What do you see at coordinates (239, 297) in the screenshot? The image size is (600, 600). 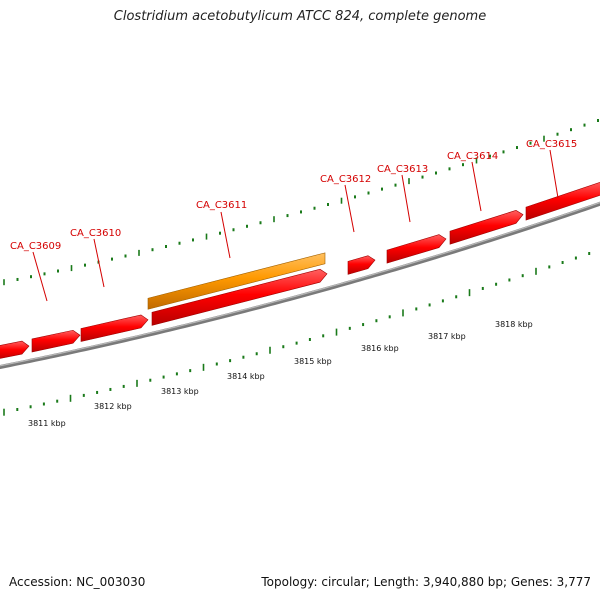 I see `gene-arrow-CA_C3611` at bounding box center [239, 297].